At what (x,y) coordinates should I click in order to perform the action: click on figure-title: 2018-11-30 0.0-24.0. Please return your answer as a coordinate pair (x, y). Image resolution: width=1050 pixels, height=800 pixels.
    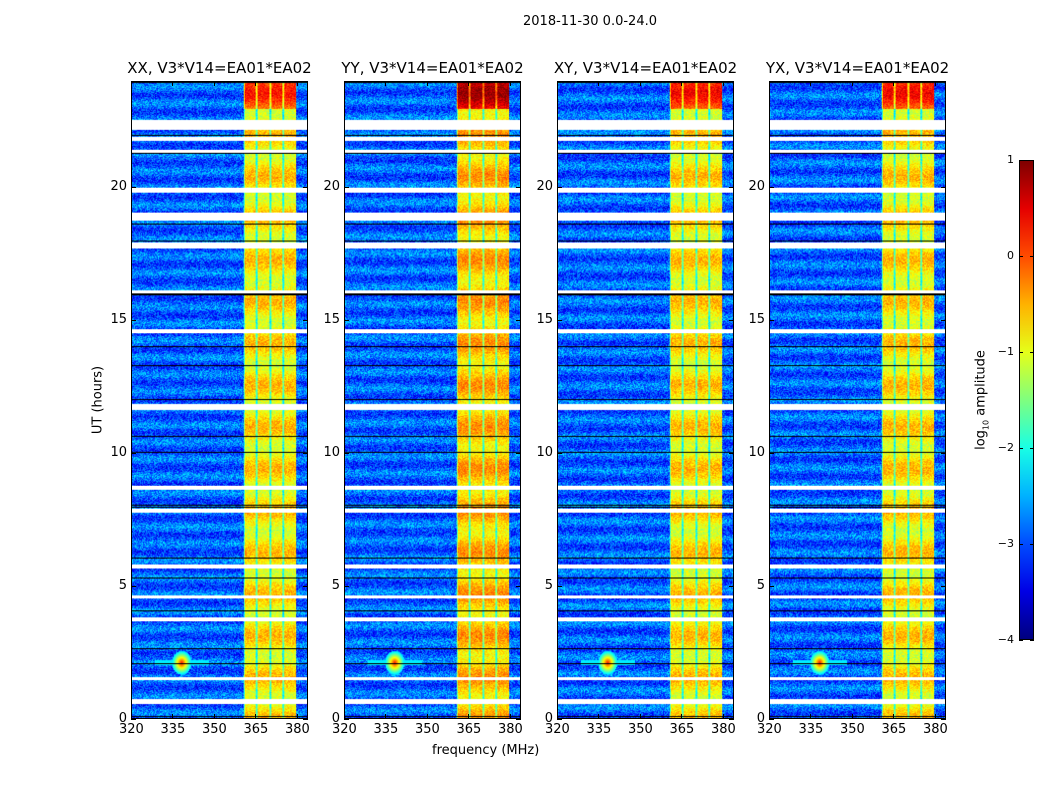
    Looking at the image, I should click on (590, 21).